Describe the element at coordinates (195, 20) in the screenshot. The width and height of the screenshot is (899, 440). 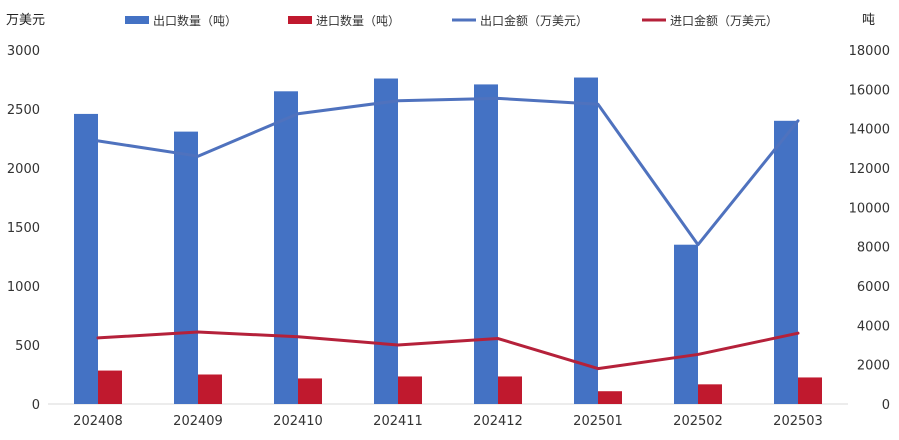
I see `legend-label: 出口数量（吨）` at that location.